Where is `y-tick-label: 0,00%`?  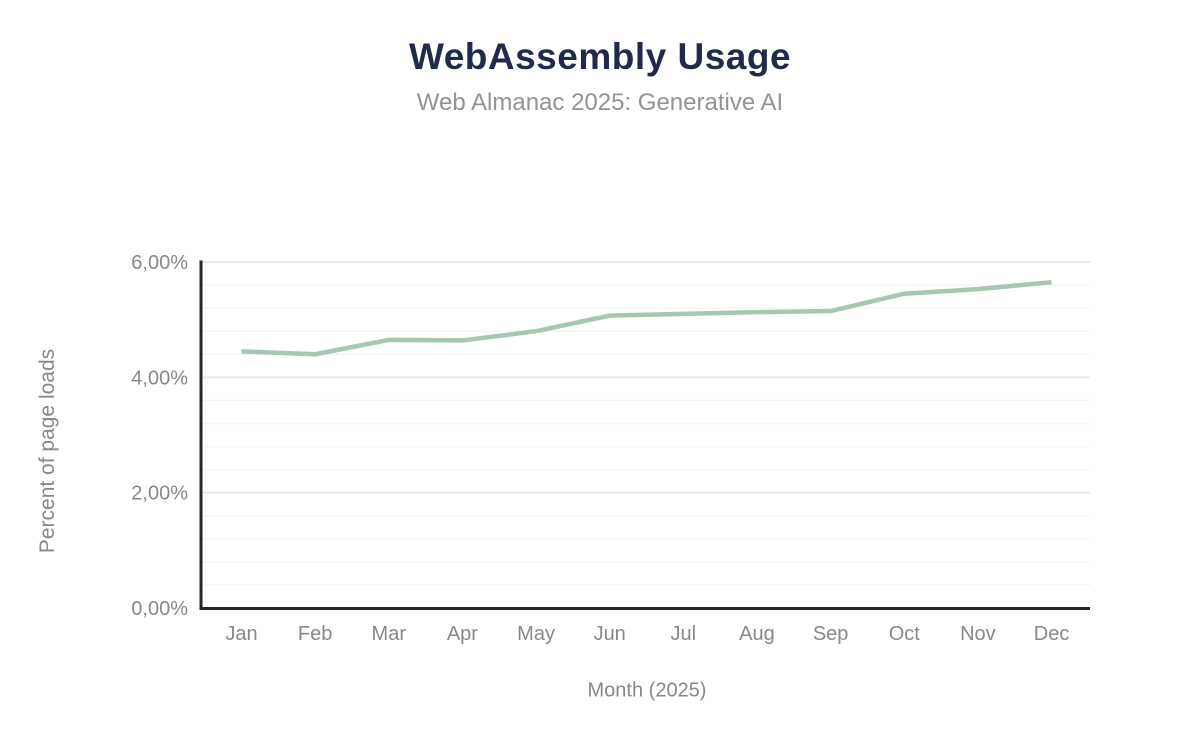 y-tick-label: 0,00% is located at coordinates (159, 609).